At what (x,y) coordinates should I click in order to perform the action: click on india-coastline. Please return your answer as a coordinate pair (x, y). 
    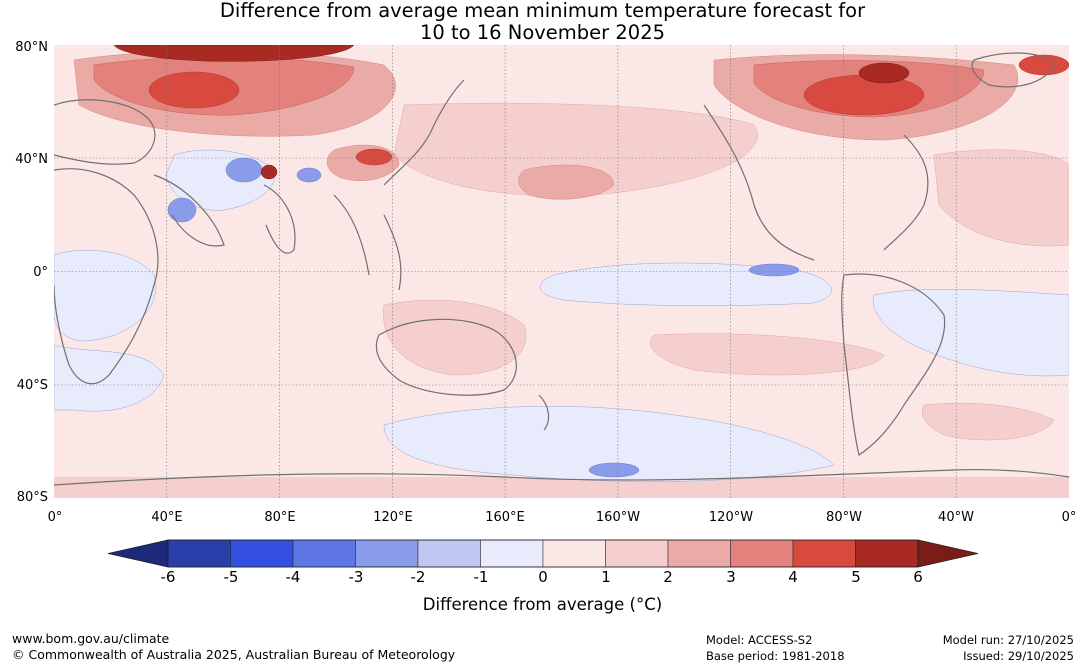
    Looking at the image, I should click on (279, 219).